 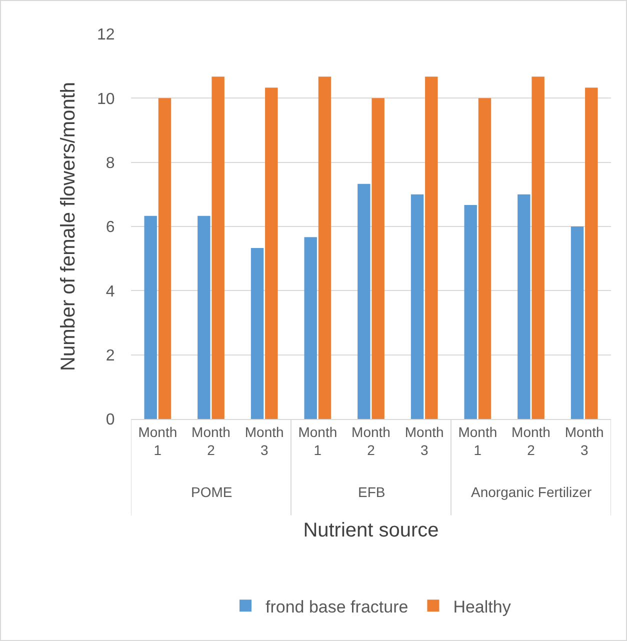 What do you see at coordinates (337, 606) in the screenshot?
I see `legend-label: frond base fracture` at bounding box center [337, 606].